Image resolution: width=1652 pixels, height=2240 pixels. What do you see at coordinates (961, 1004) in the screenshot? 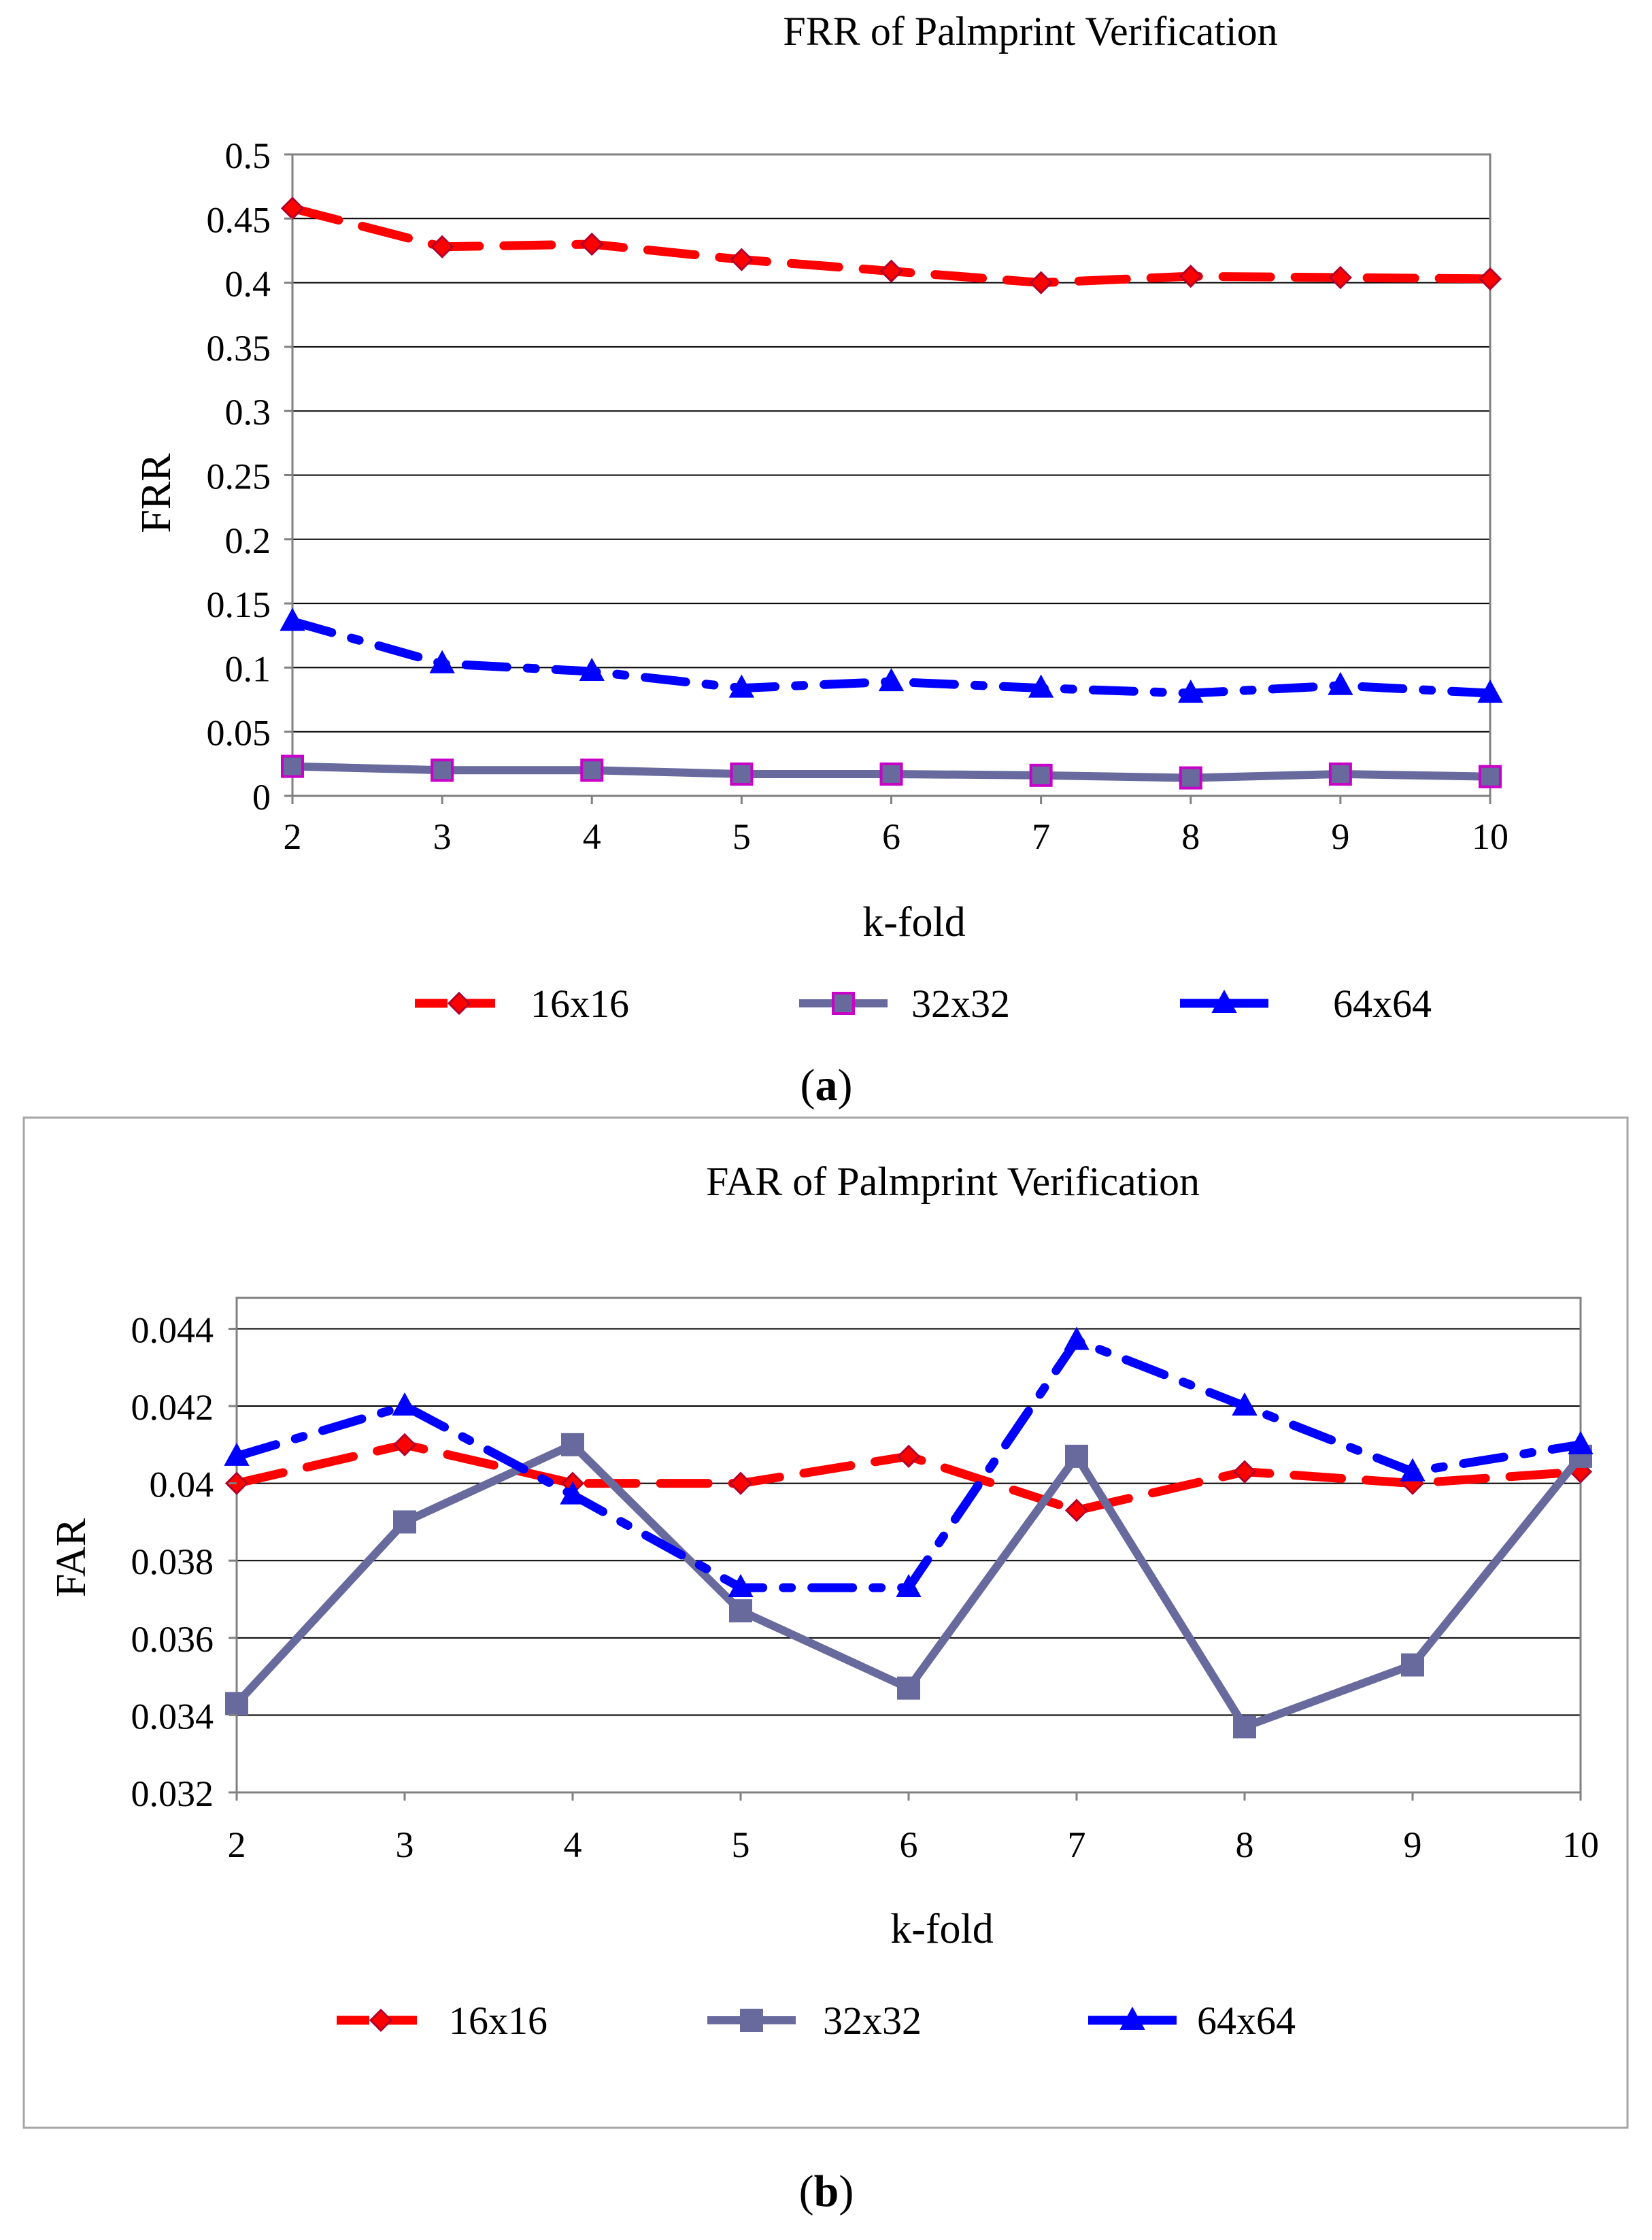
I see `chart-a-legend-label-32x32: 32x32` at bounding box center [961, 1004].